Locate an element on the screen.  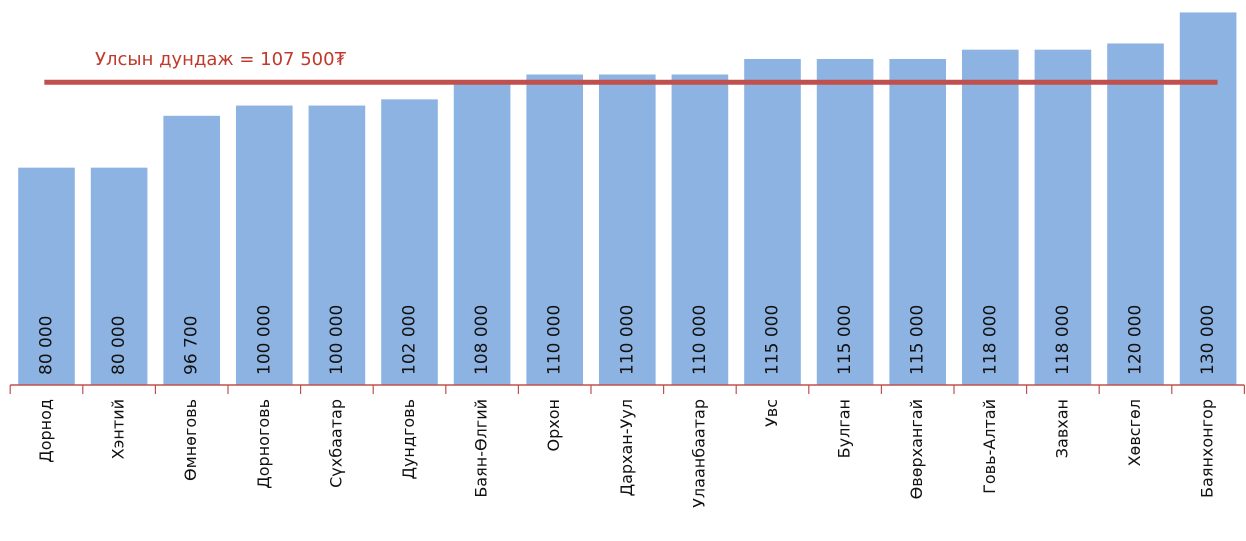
x-tick-label: Завхан is located at coordinates (1061, 428).